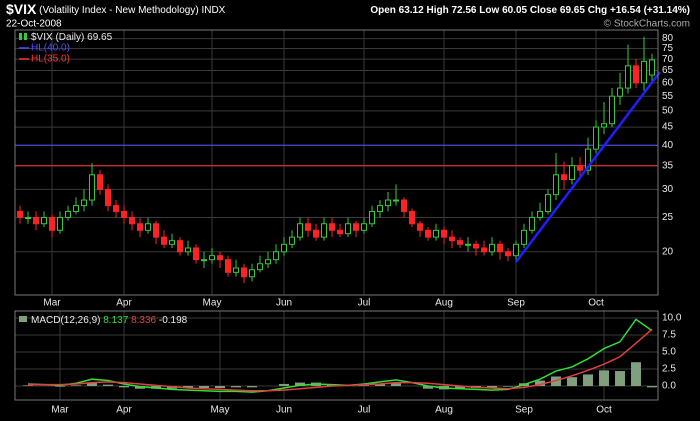 The width and height of the screenshot is (700, 421). Describe the element at coordinates (588, 167) in the screenshot. I see `trendline` at that location.